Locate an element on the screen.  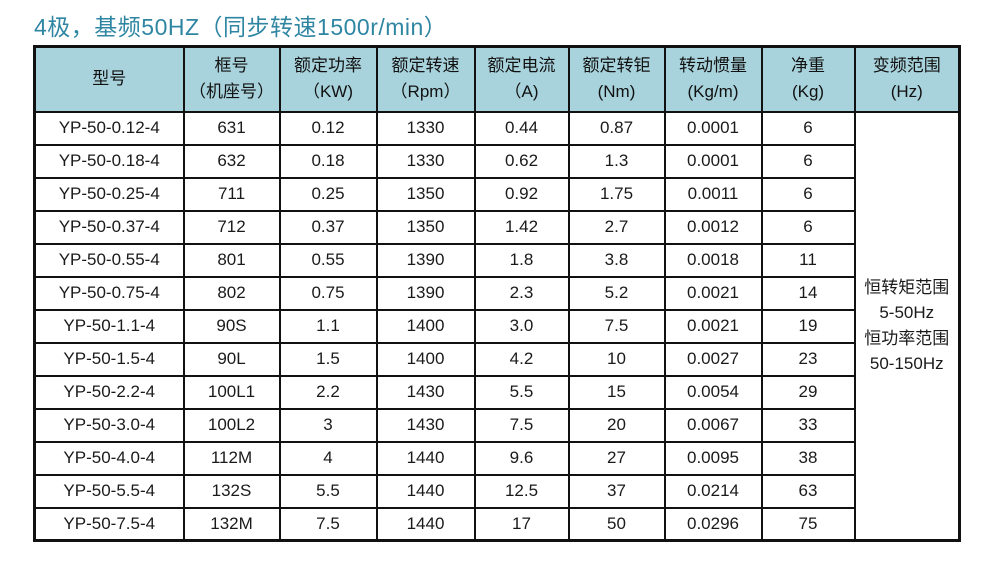
table-cell: 0.0018 is located at coordinates (713, 260).